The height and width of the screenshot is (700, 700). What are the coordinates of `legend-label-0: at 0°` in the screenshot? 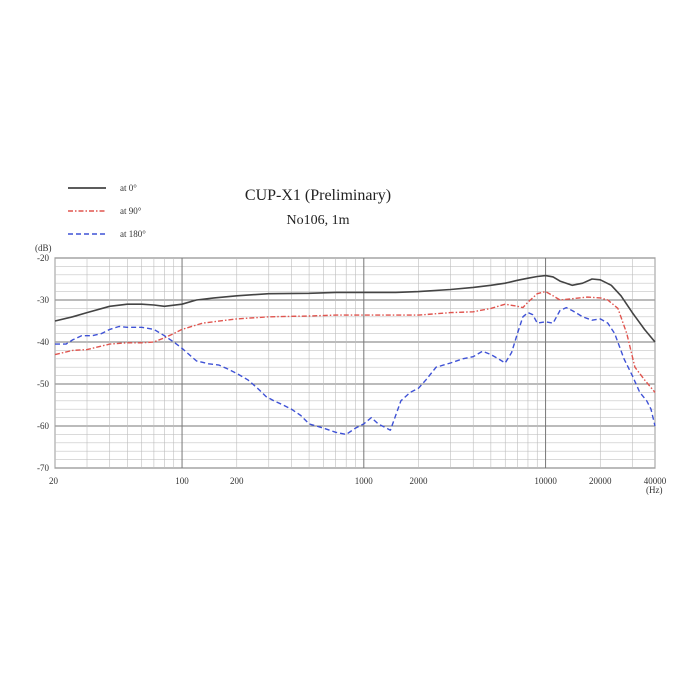 It's located at (128, 188).